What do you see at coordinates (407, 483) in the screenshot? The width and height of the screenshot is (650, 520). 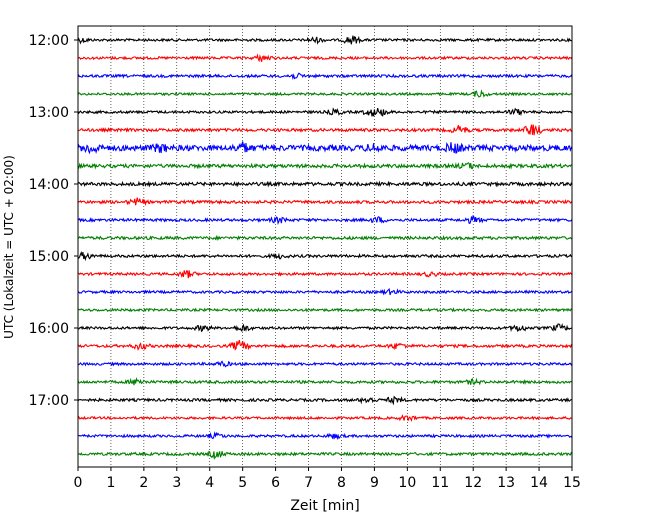 I see `x-tick-label: 10` at bounding box center [407, 483].